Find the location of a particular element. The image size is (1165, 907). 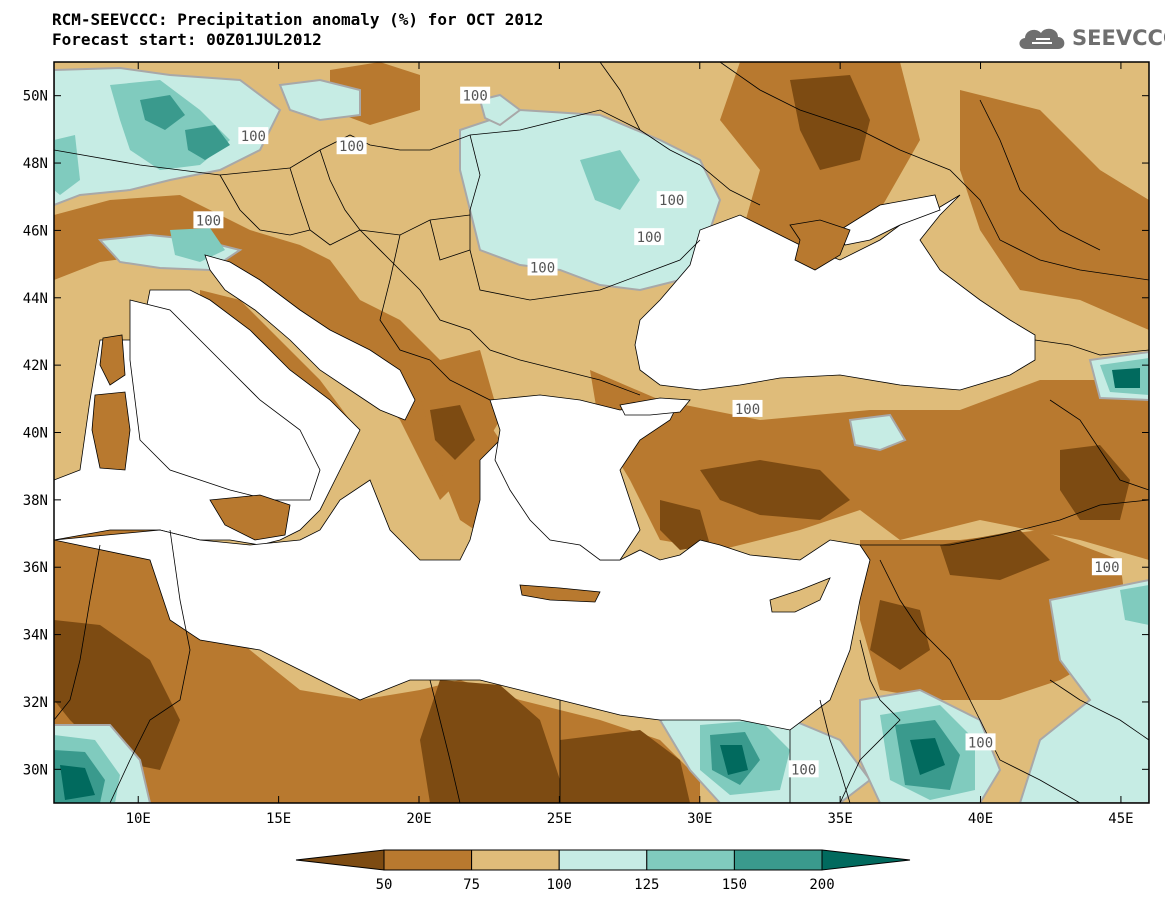

island-sicily is located at coordinates (250, 517).